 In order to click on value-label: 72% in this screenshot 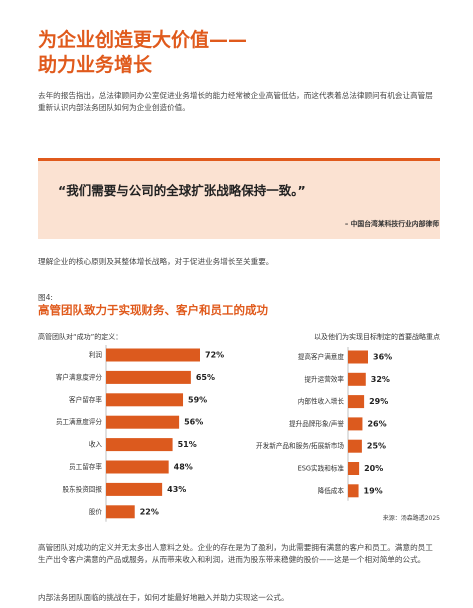, I will do `click(214, 355)`.